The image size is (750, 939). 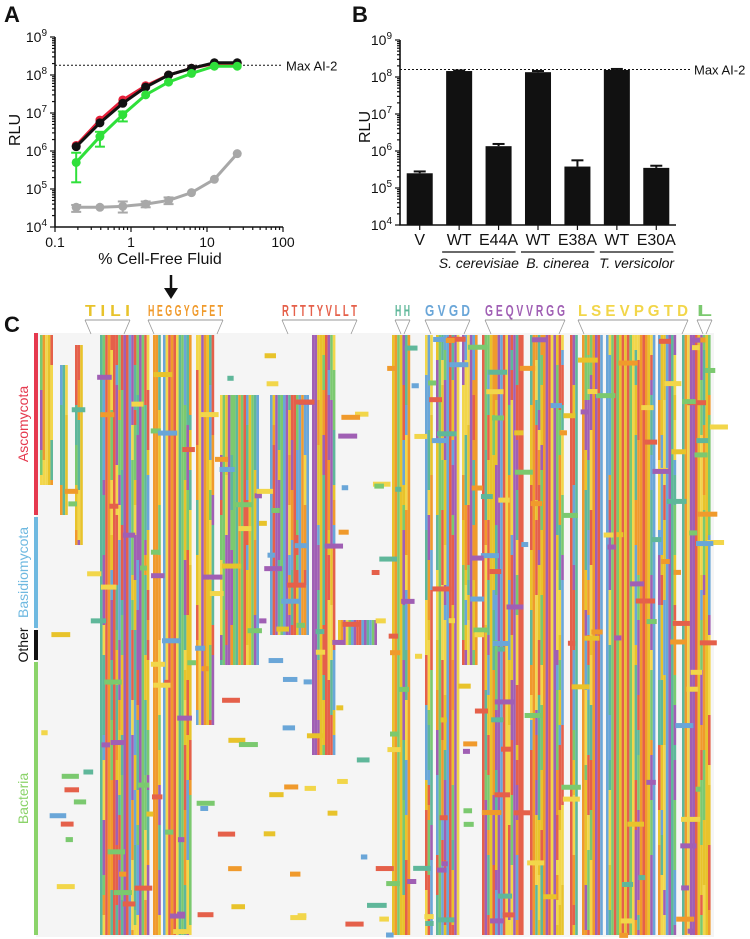 I want to click on taxon-label: Bacteria, so click(x=23, y=799).